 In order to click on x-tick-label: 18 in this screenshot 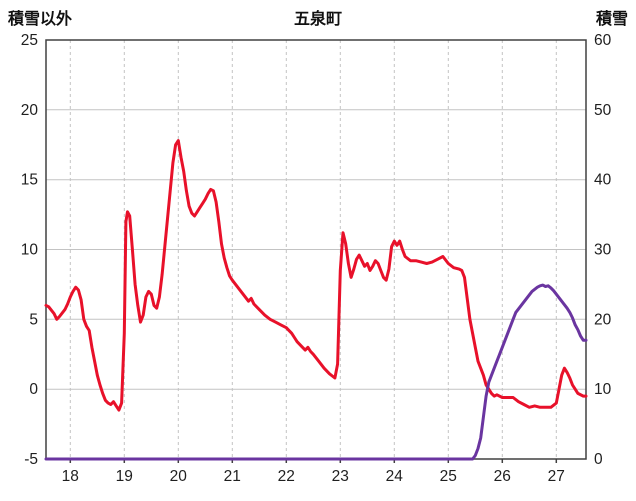, I will do `click(70, 476)`.